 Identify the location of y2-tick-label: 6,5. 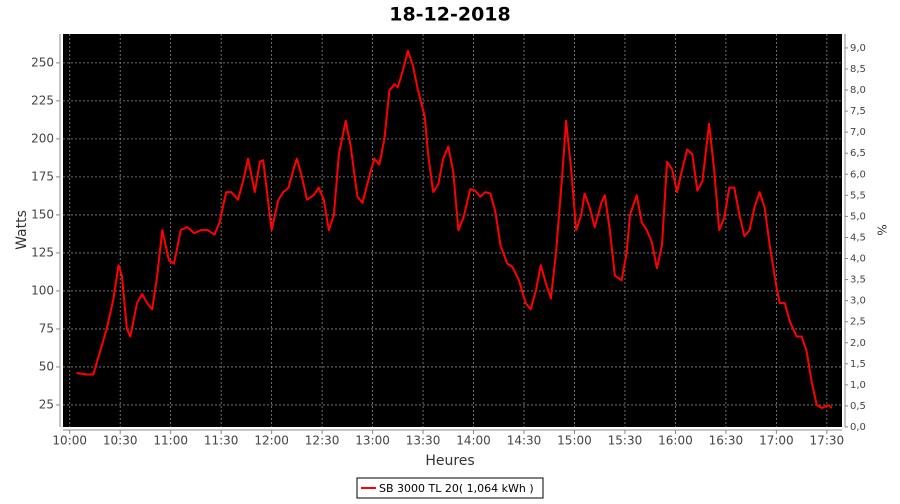
(858, 153).